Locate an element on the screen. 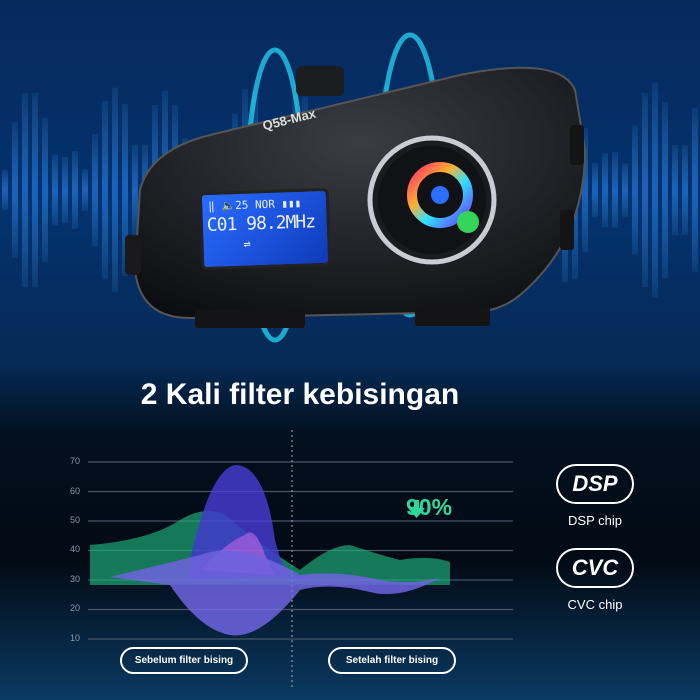 Image resolution: width=700 pixels, height=700 pixels. dsp-chip-label: DSP chip is located at coordinates (595, 520).